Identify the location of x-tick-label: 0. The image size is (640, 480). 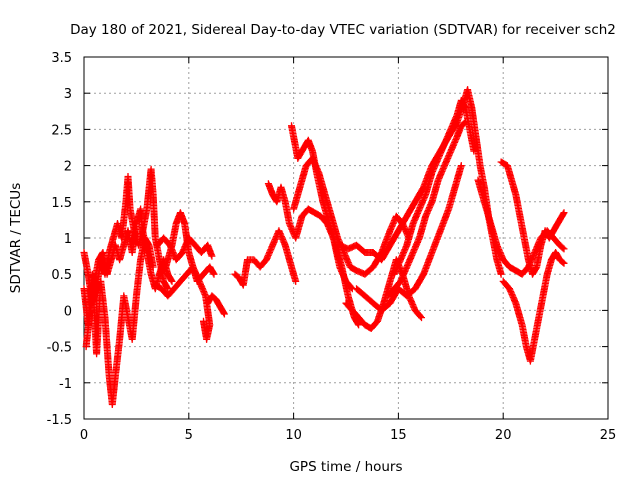
(84, 435).